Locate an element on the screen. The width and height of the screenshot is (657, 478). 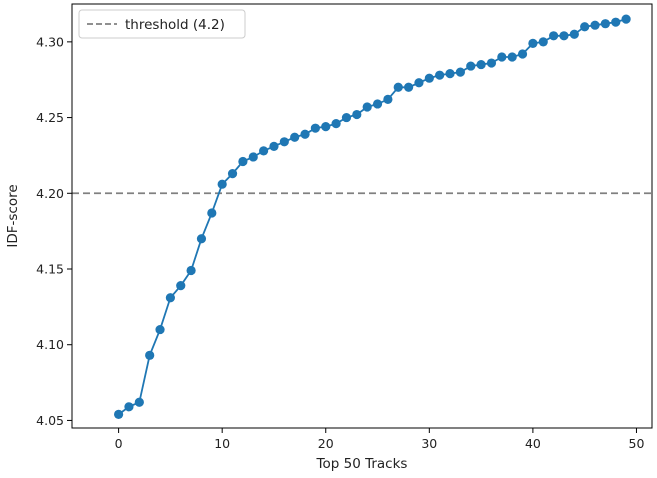
x-tick-label: 40 is located at coordinates (533, 443).